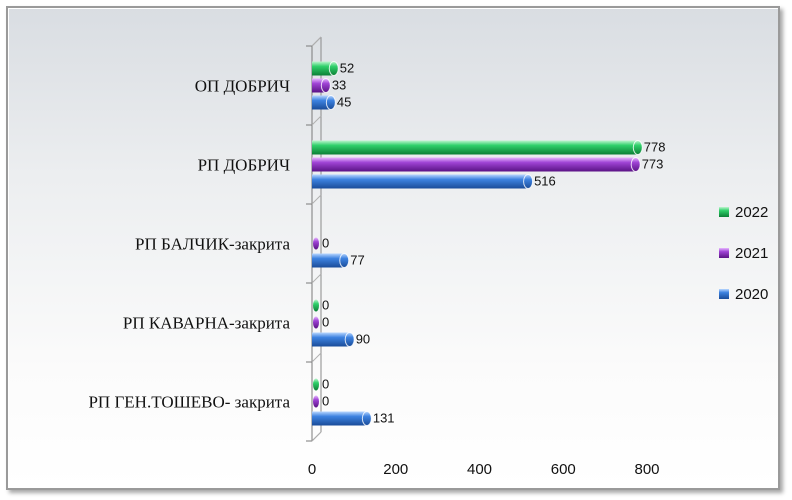  I want to click on x-tick-label: 600, so click(563, 469).